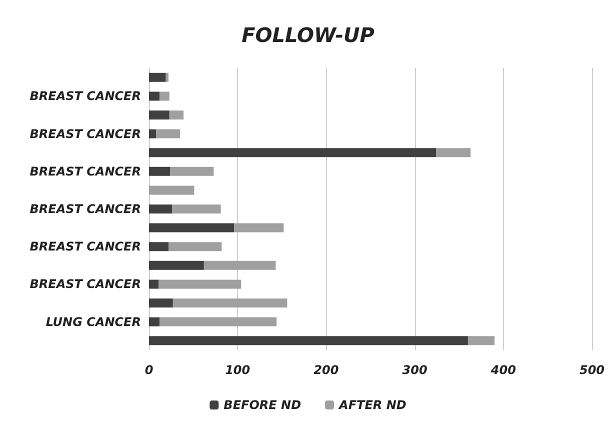  What do you see at coordinates (592, 370) in the screenshot?
I see `x-tick-label: 500` at bounding box center [592, 370].